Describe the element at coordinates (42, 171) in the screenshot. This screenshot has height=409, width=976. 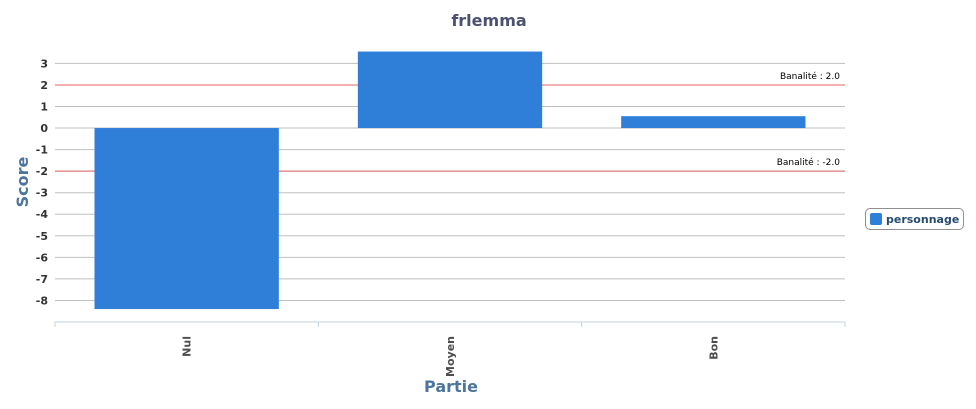
I see `y-tick-label: -2` at that location.